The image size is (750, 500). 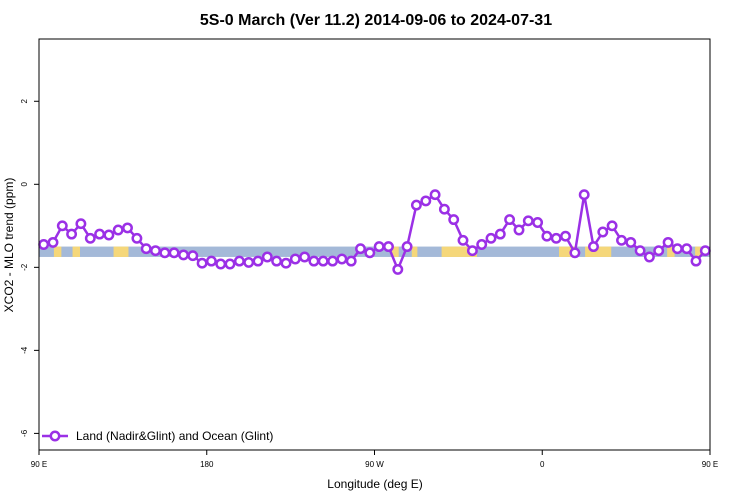 What do you see at coordinates (24, 100) in the screenshot?
I see `y-tick-label: 2` at bounding box center [24, 100].